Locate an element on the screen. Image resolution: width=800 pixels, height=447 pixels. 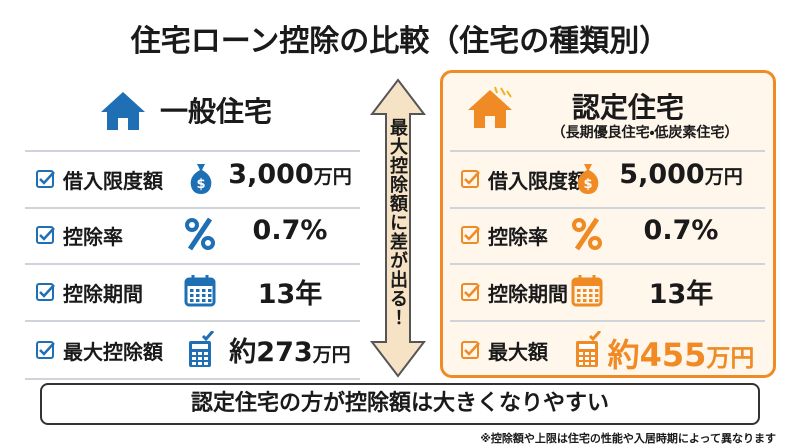
value: 約273 is located at coordinates (271, 352).